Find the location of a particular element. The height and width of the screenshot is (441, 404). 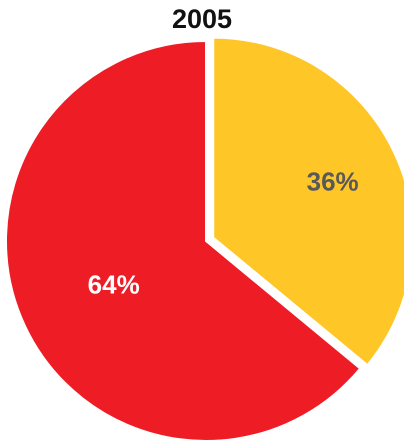

slice-label-36: 36% is located at coordinates (333, 181).